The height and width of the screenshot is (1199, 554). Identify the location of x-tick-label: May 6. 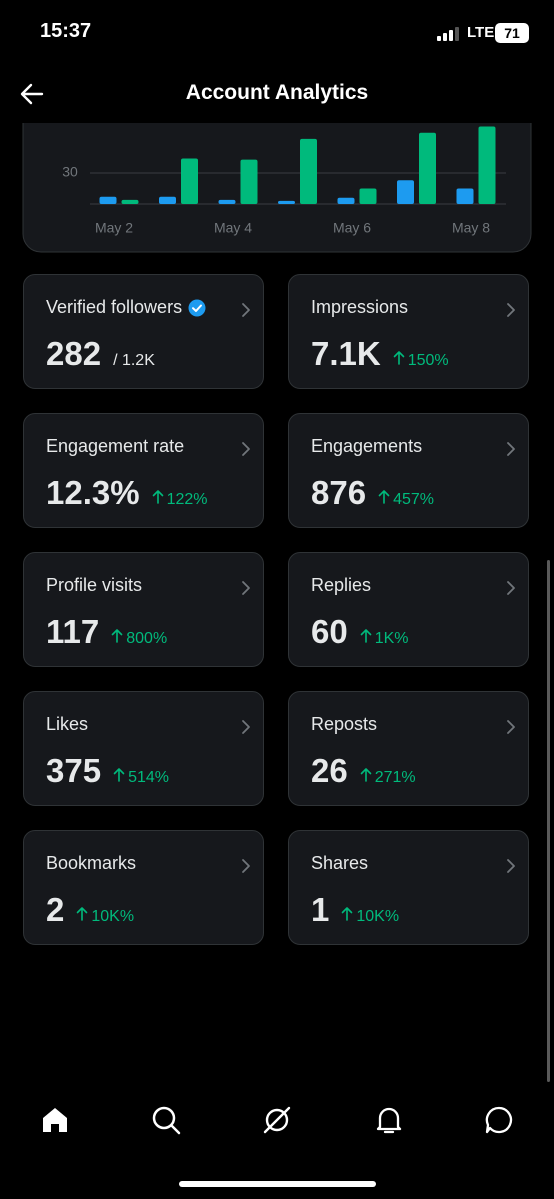
(352, 228).